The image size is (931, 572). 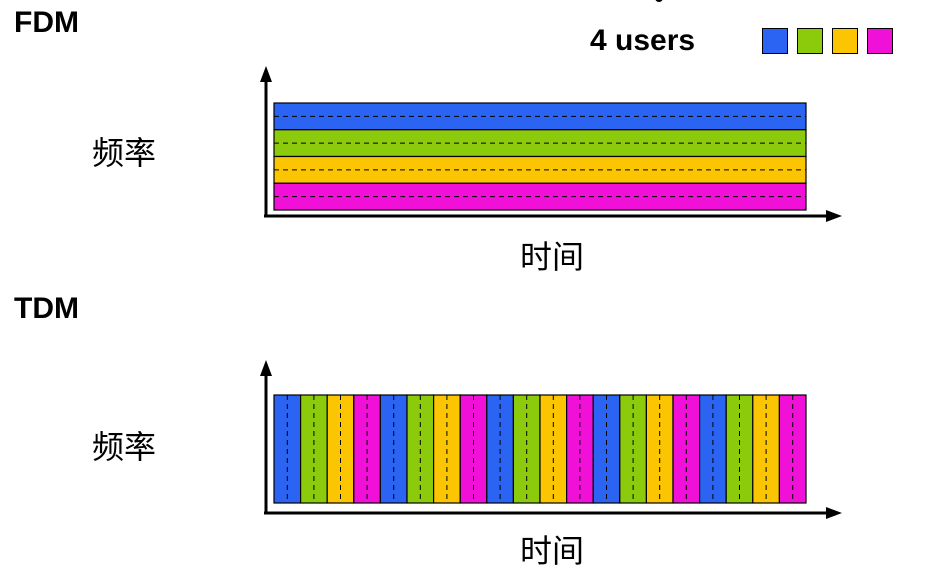 I want to click on tdm-y-axis-arrow, so click(x=266, y=368).